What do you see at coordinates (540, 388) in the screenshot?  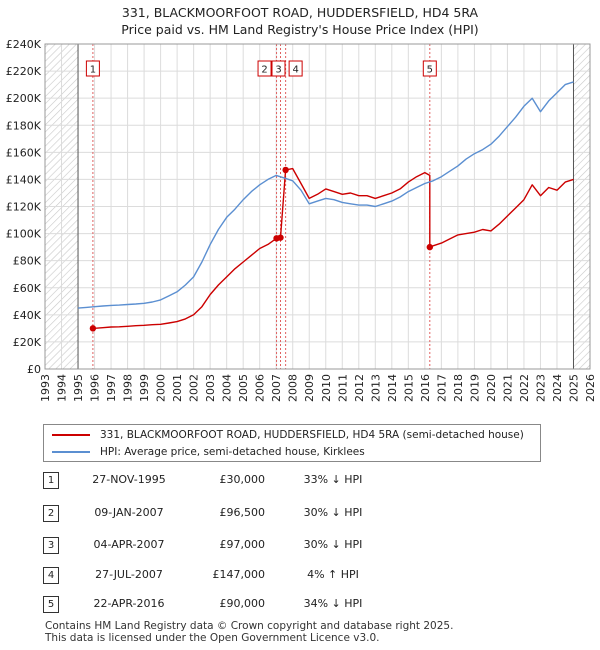 I see `x-tick-label: 2023` at bounding box center [540, 388].